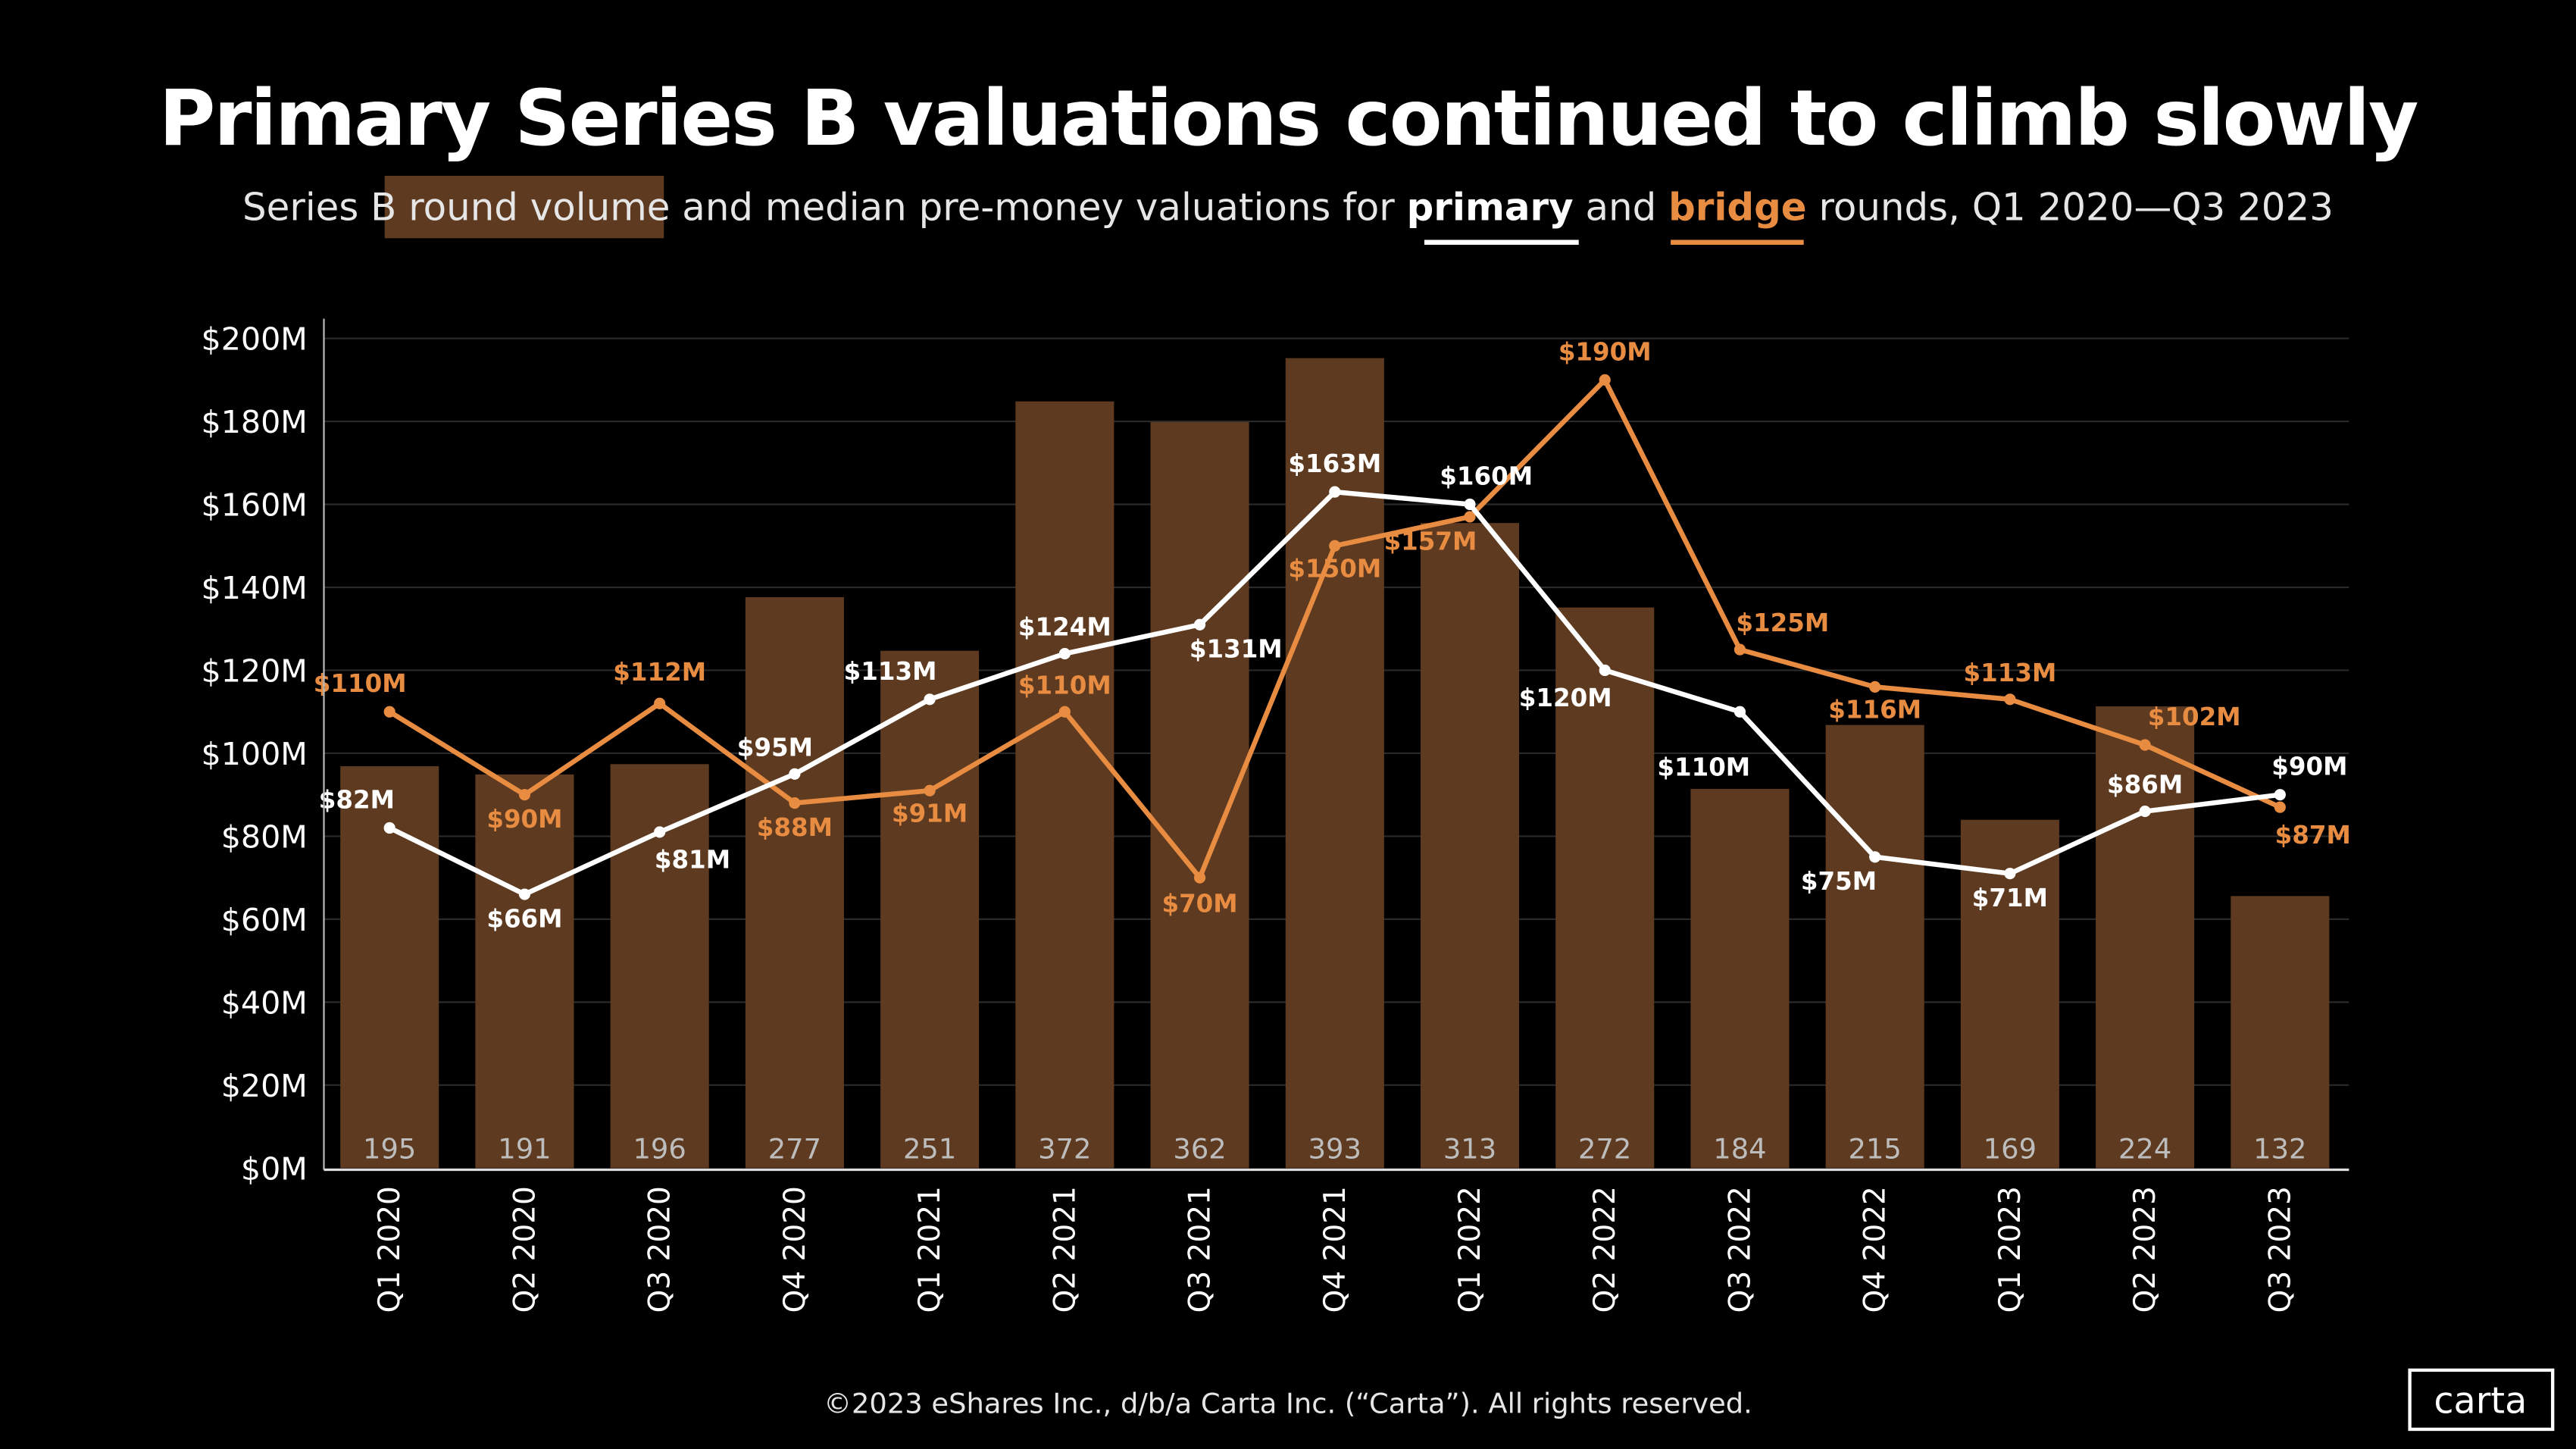 The image size is (2576, 1449). Describe the element at coordinates (795, 1249) in the screenshot. I see `x-tick-label: Q4 2020` at that location.